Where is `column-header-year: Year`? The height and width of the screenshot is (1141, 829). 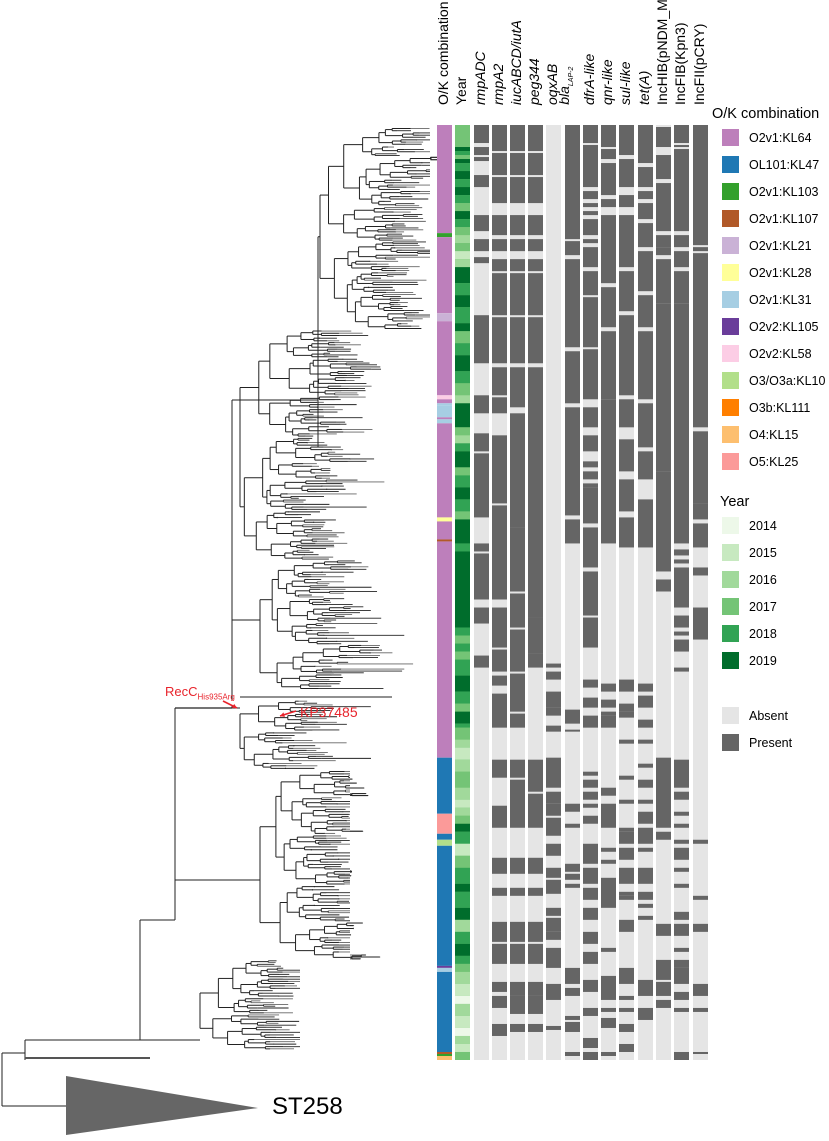
column-header-year: Year is located at coordinates (461, 90).